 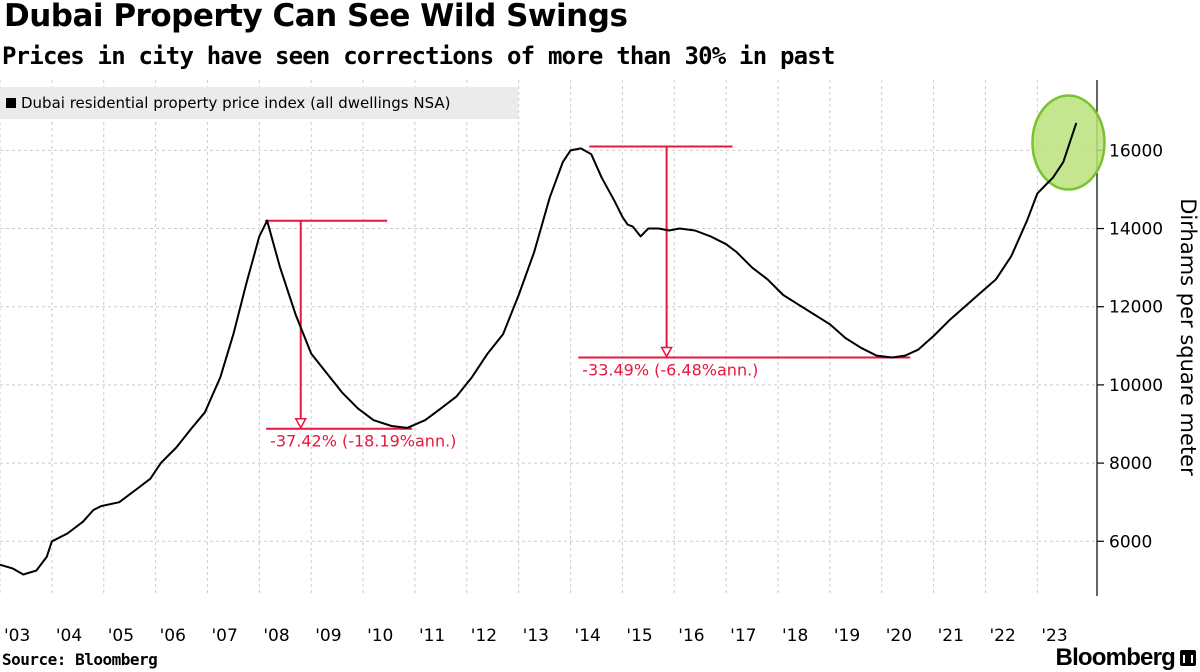 What do you see at coordinates (1002, 636) in the screenshot?
I see `x-tick-label: '22` at bounding box center [1002, 636].